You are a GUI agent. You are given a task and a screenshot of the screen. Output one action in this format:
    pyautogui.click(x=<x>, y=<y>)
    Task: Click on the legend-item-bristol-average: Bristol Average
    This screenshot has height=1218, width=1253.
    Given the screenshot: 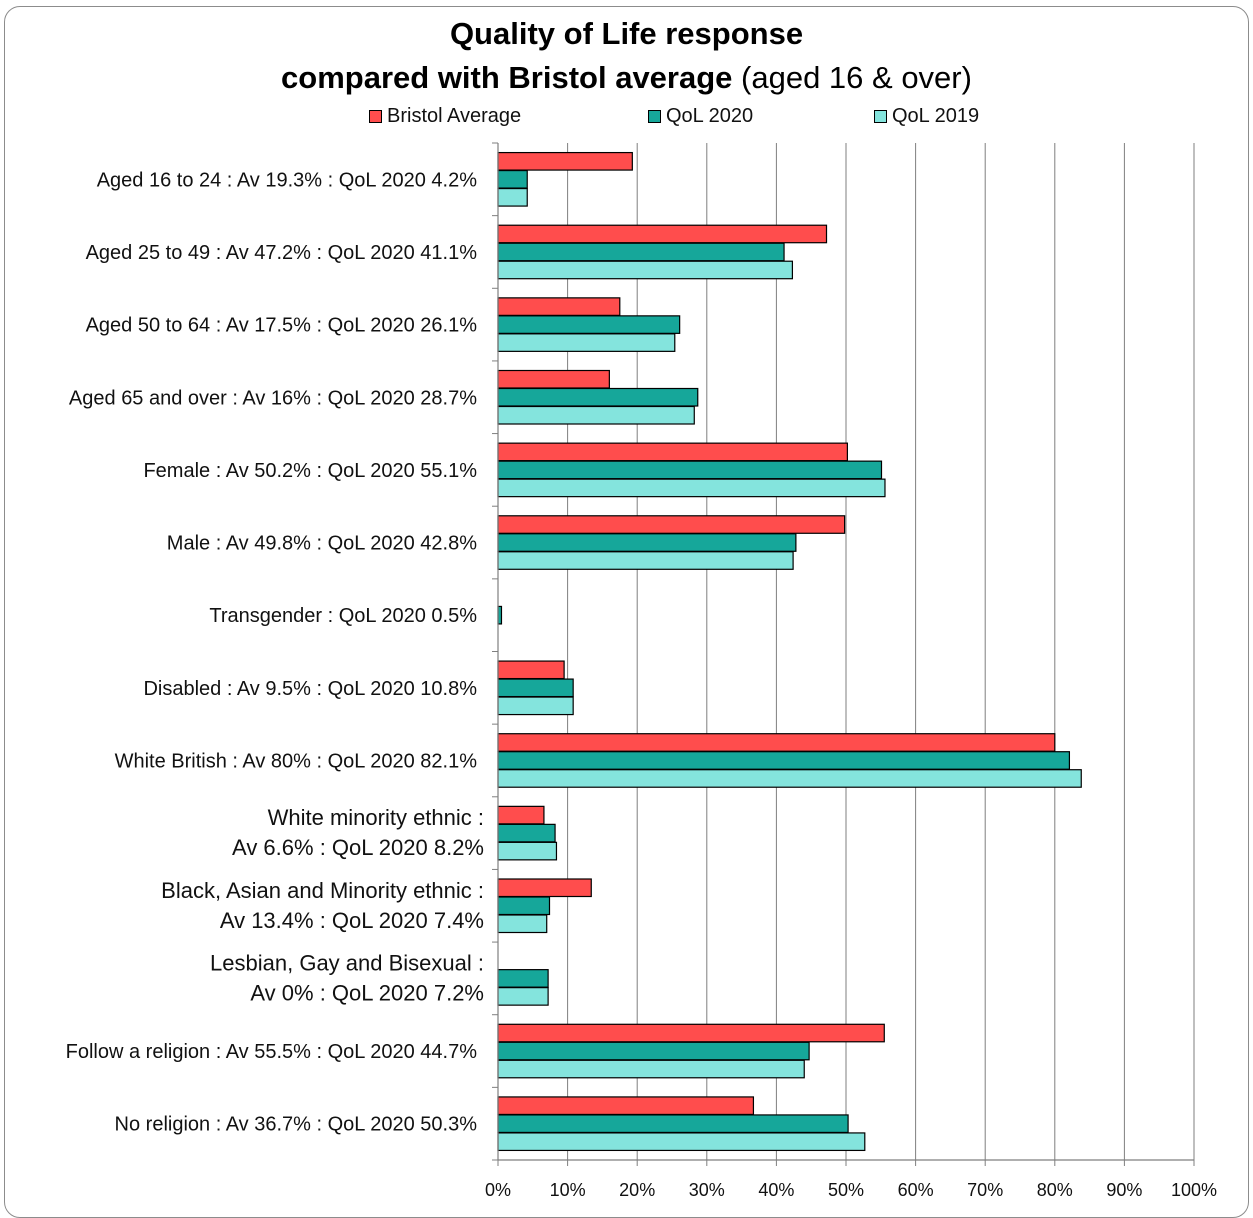 What is the action you would take?
    pyautogui.click(x=445, y=116)
    